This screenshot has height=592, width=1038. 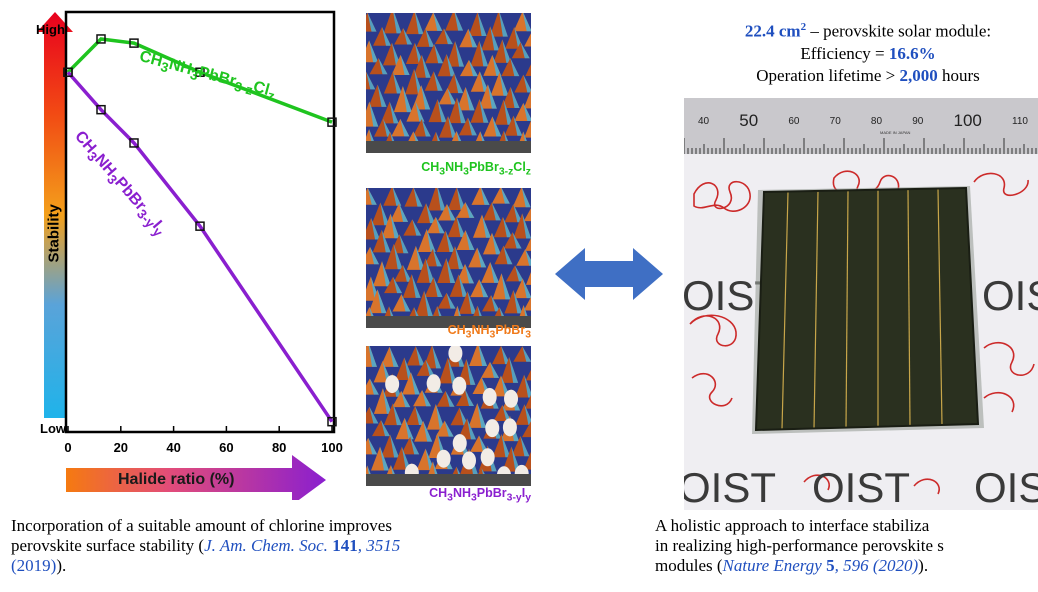 What do you see at coordinates (895, 132) in the screenshot?
I see `ruler-maker: MADE IN JAPAN` at bounding box center [895, 132].